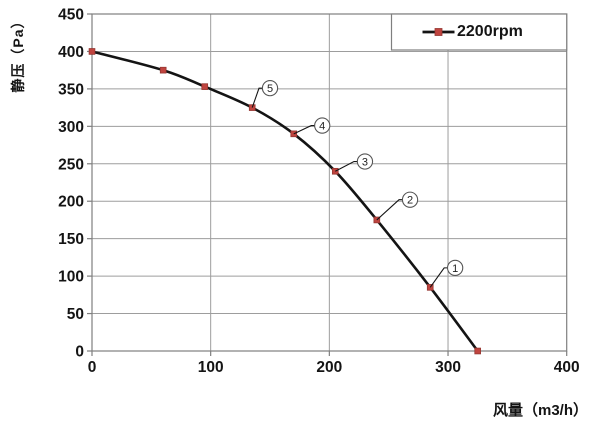 The height and width of the screenshot is (425, 600). I want to click on x-tick-label: 400, so click(567, 367).